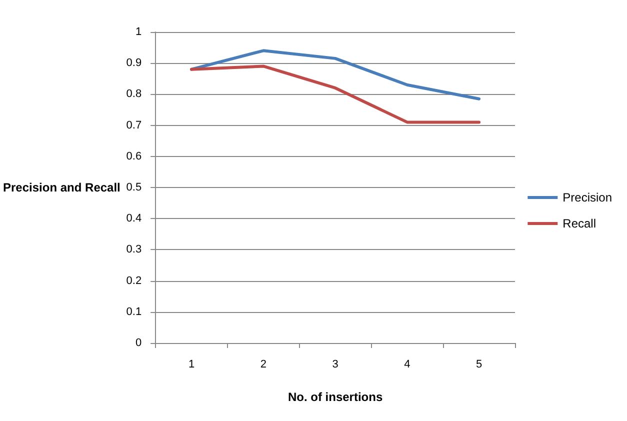 The width and height of the screenshot is (627, 421). What do you see at coordinates (134, 125) in the screenshot?
I see `y-tick-label: 0.7` at bounding box center [134, 125].